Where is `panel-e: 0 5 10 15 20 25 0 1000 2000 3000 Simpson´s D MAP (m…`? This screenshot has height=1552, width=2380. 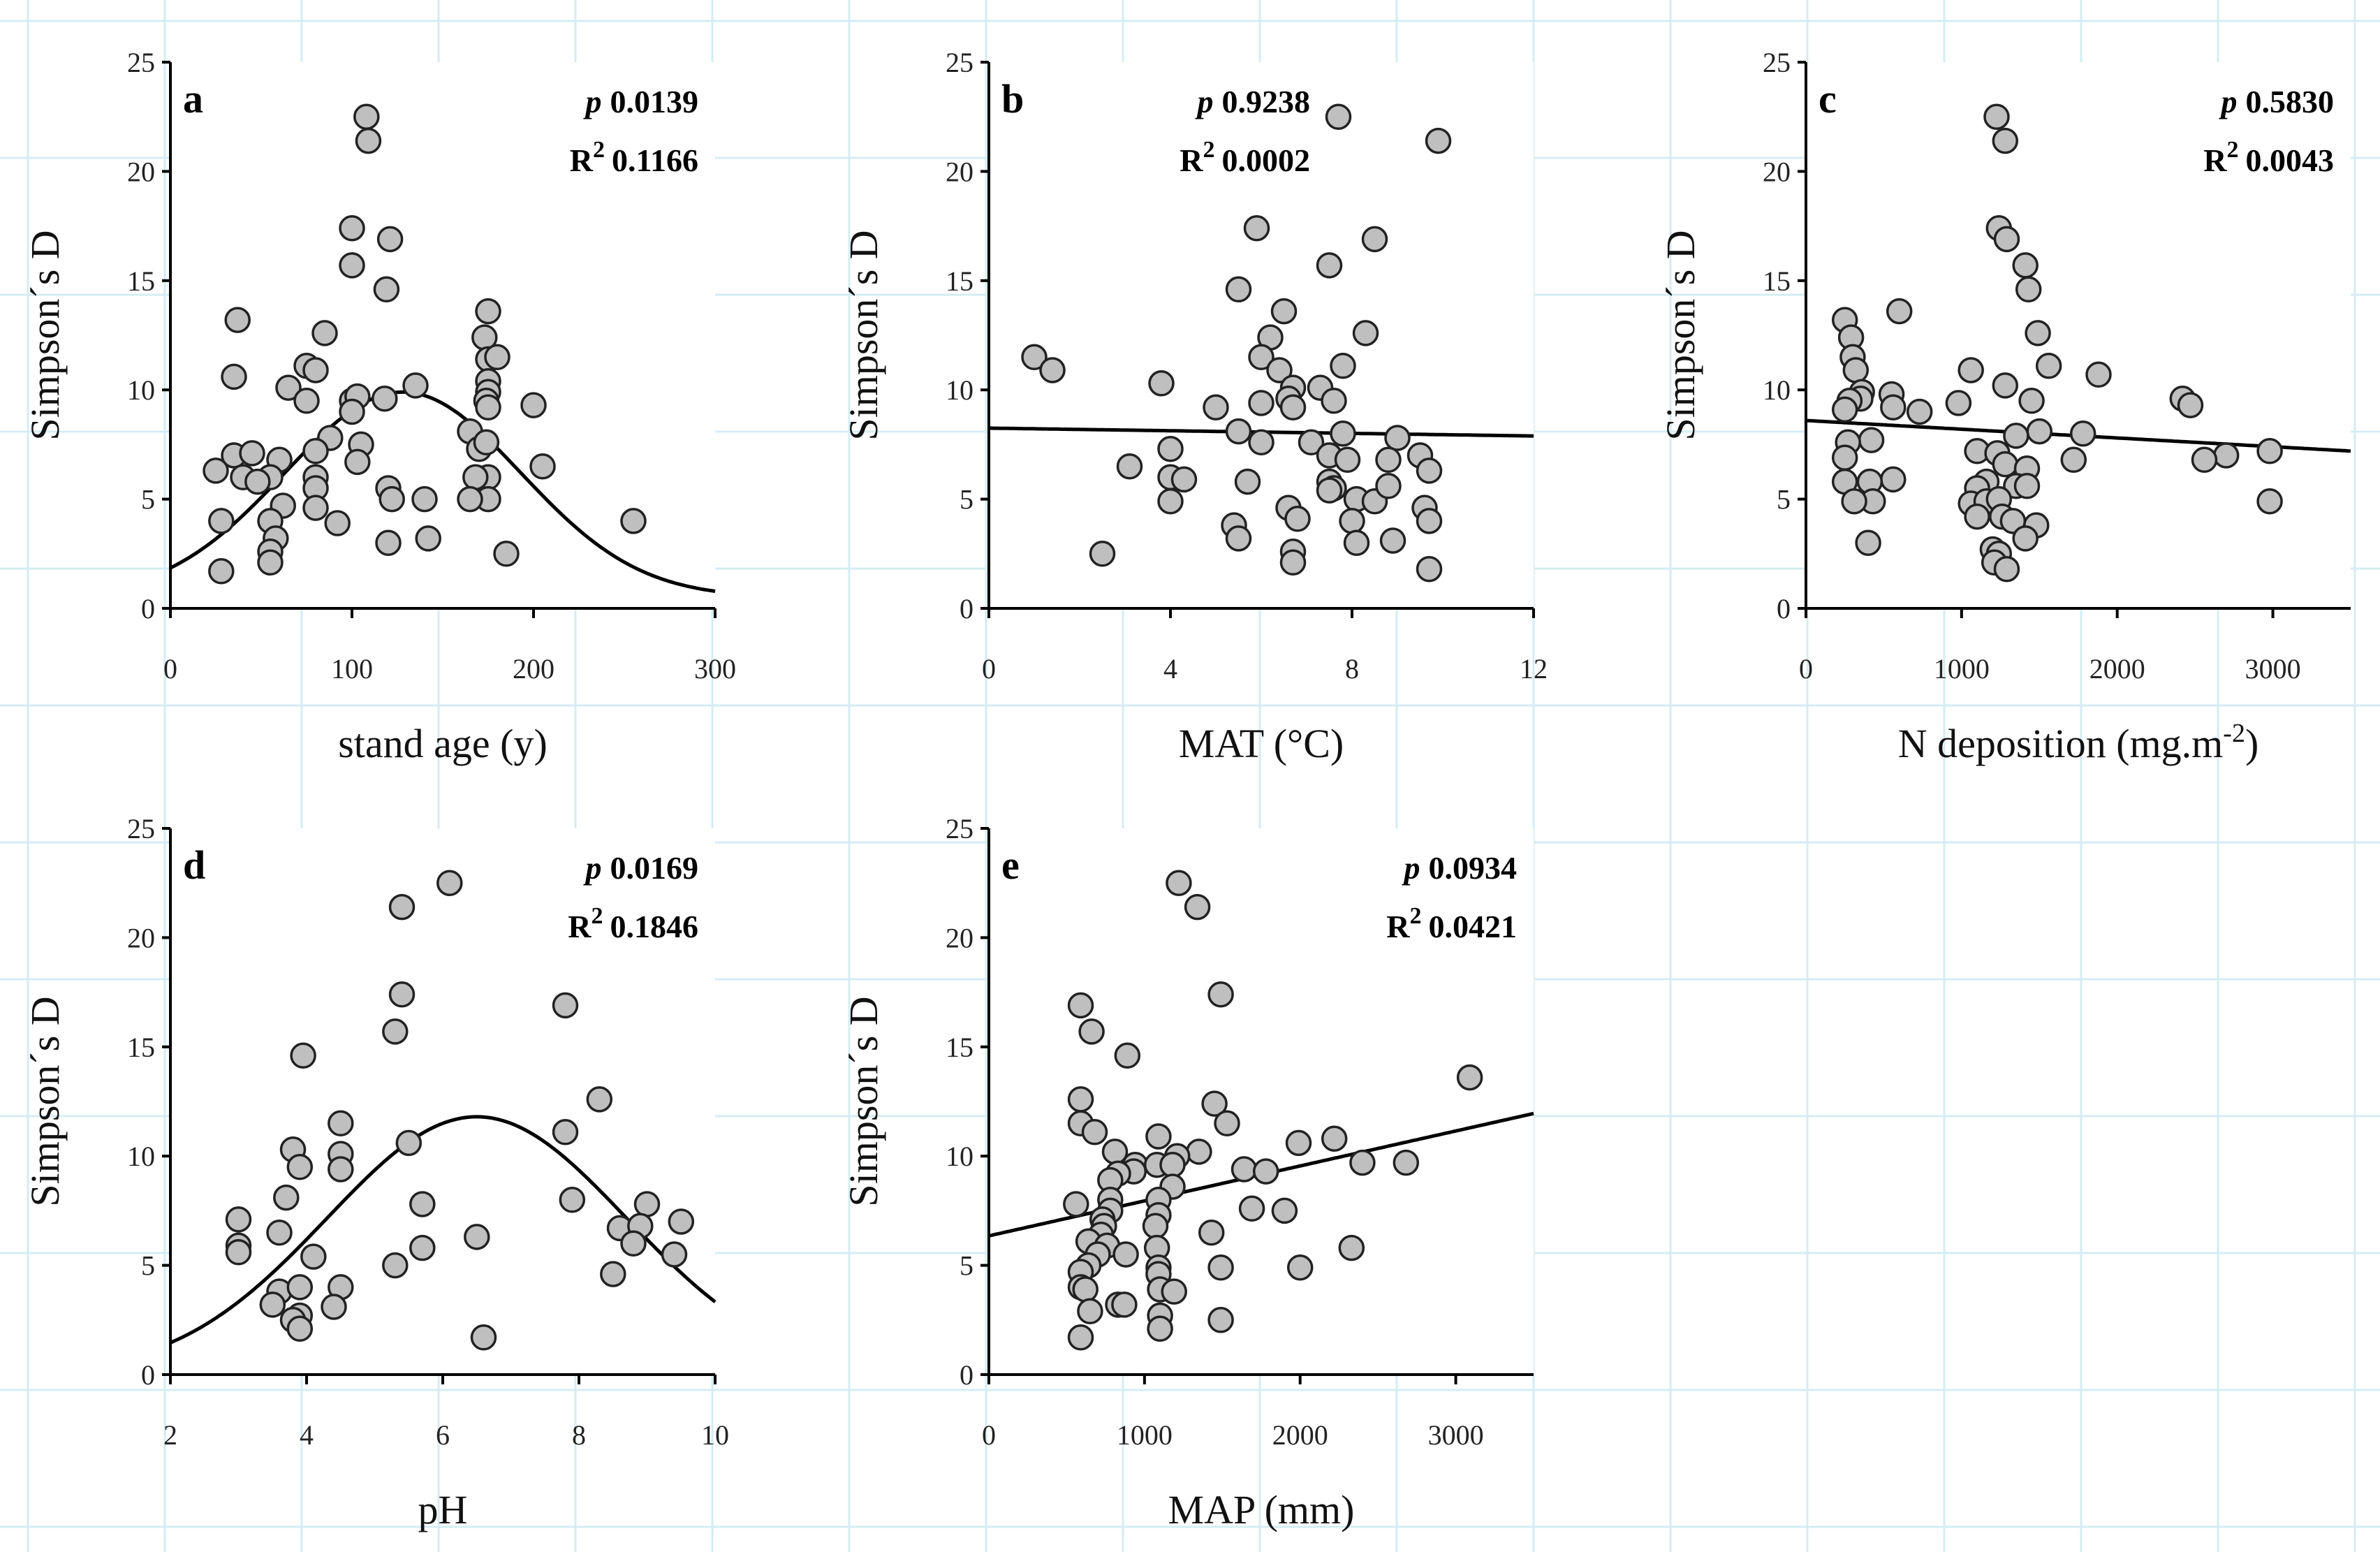 panel-e: 0 5 10 15 20 25 0 1000 2000 3000 Simpson´s D MAP (m… is located at coordinates (1188, 1173).